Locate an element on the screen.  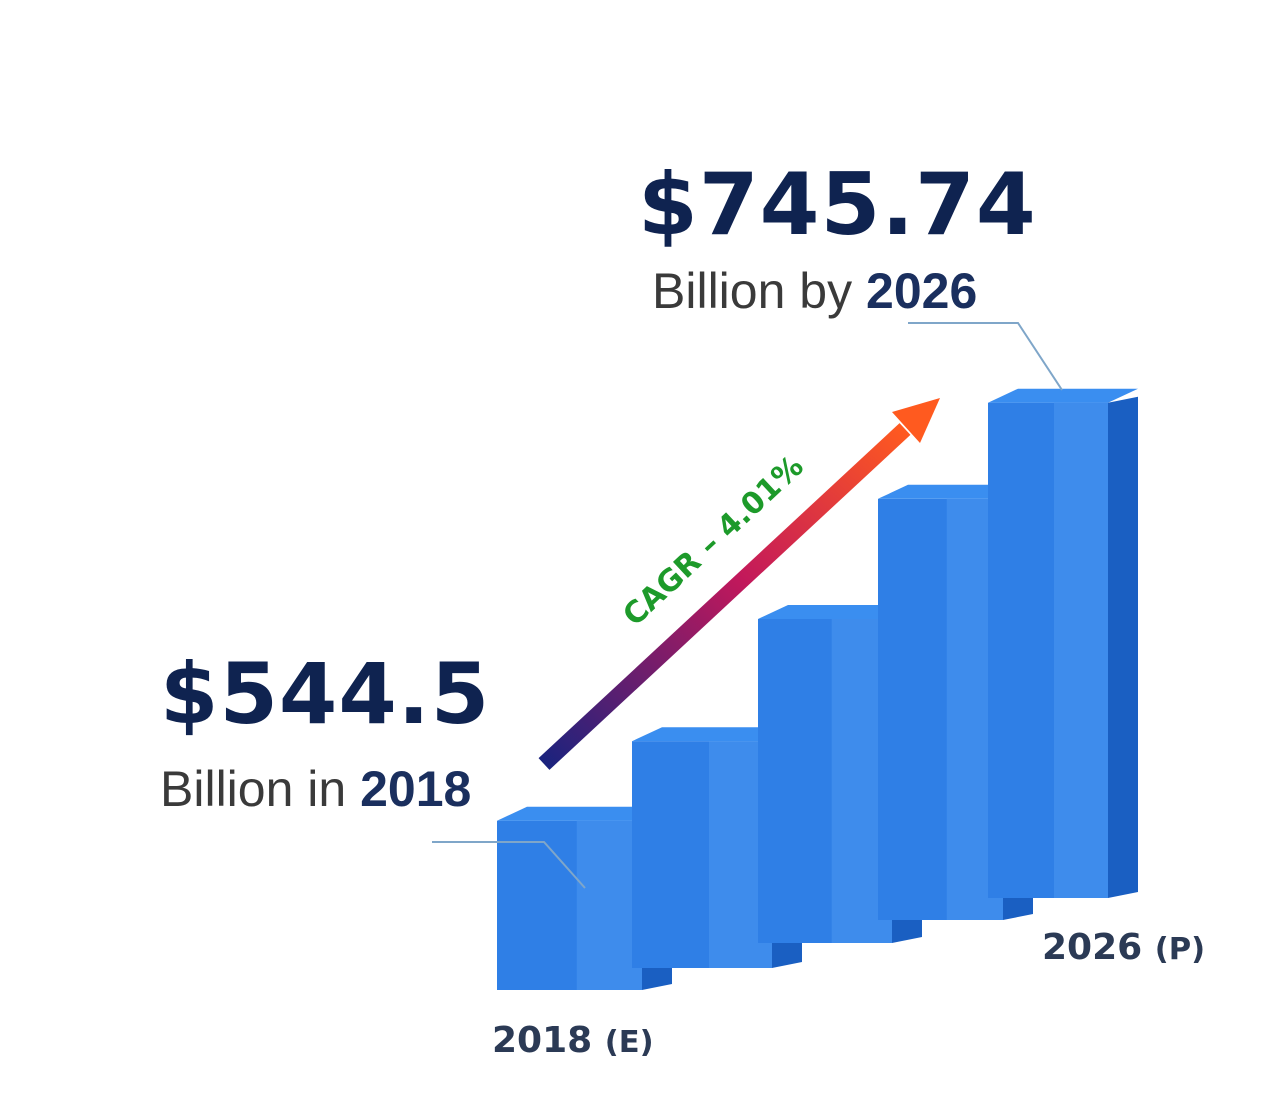
start-value-caption: Billion in 2018 is located at coordinates (315, 789).